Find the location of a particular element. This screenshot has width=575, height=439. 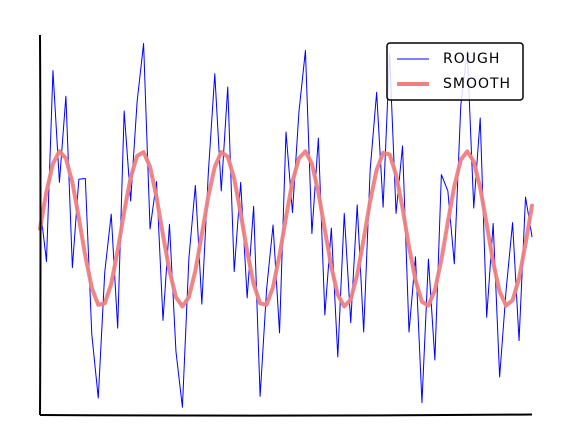

legend-label: SMOOTH is located at coordinates (477, 84).